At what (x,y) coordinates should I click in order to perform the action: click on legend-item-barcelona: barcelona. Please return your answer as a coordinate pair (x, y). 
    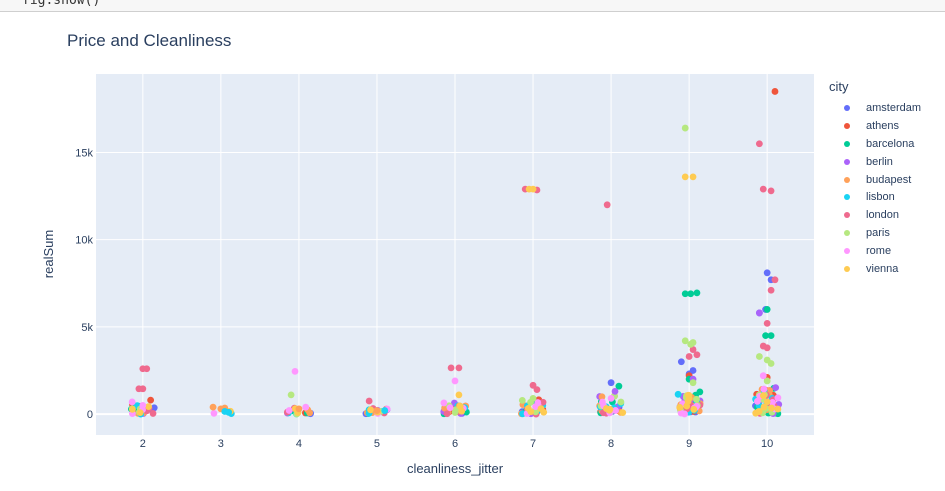
    Looking at the image, I should click on (884, 144).